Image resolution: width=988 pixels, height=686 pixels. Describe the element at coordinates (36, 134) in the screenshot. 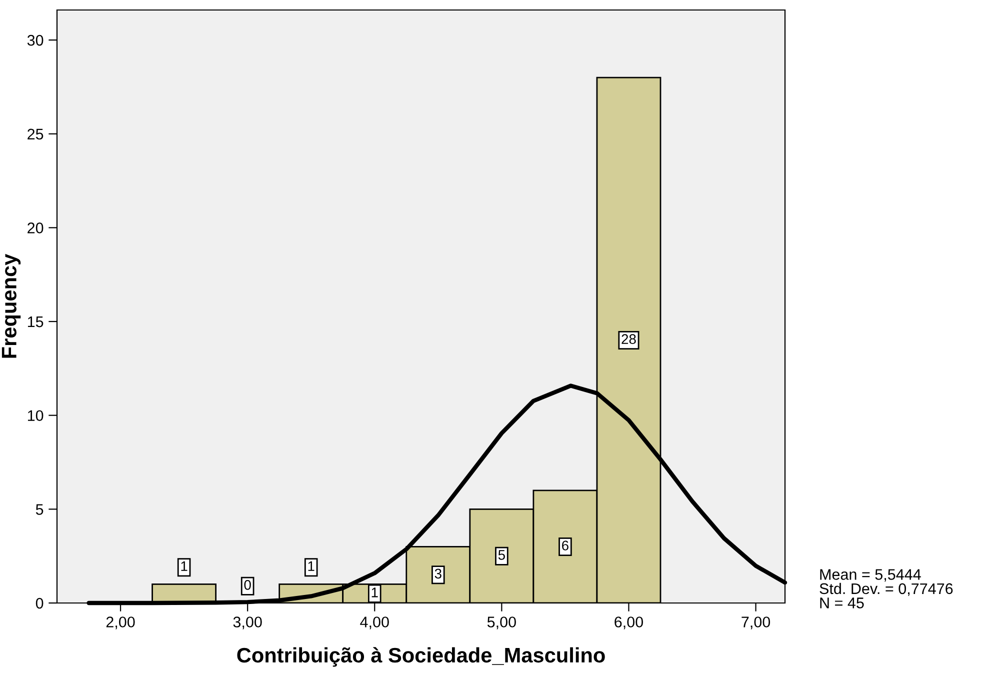

I see `y-tick-label: 25` at that location.